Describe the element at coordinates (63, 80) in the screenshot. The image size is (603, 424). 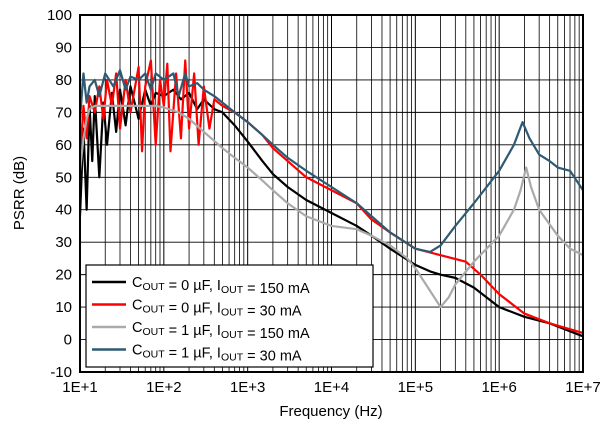
I see `y-tick-label: 80` at that location.